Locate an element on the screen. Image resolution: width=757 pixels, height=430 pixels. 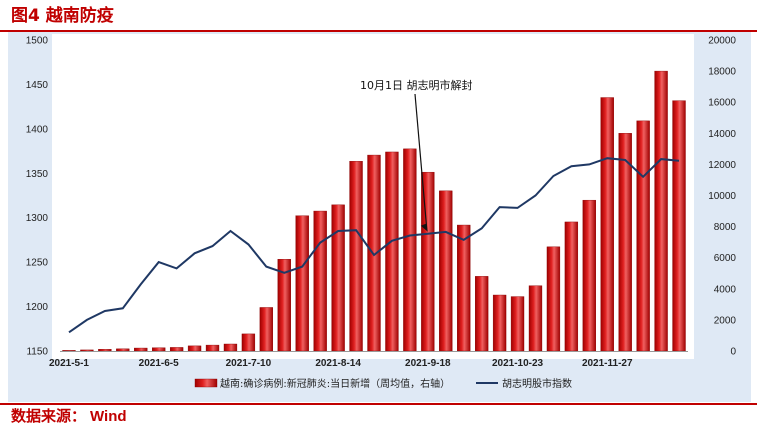
right-axis-tick-label: 18000 is located at coordinates (722, 72).